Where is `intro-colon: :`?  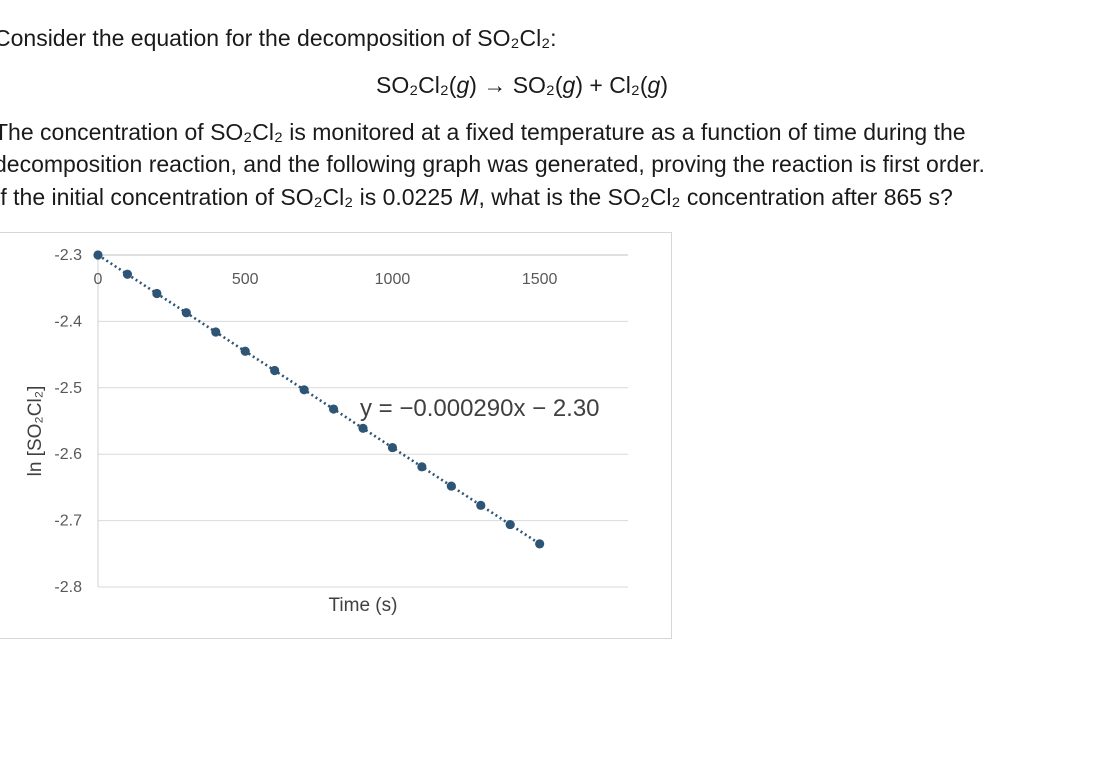 intro-colon: : is located at coordinates (553, 38).